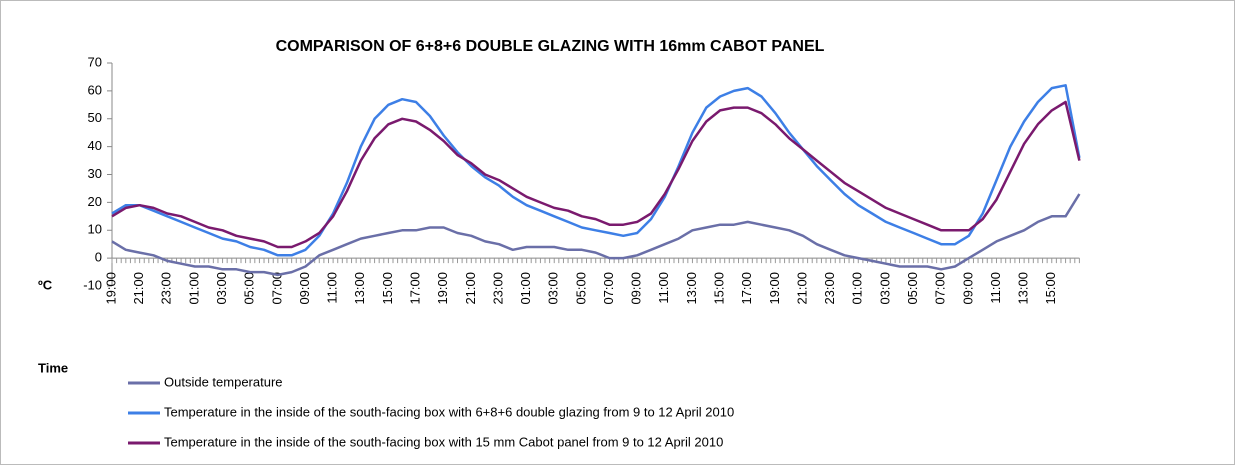  I want to click on y-tick-label: 30, so click(95, 173).